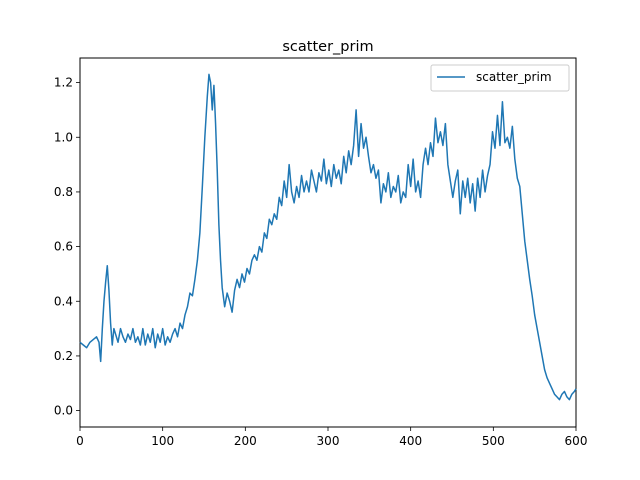  I want to click on x-axis-ticks: 0 100 200 300 400 500 600, so click(331, 437).